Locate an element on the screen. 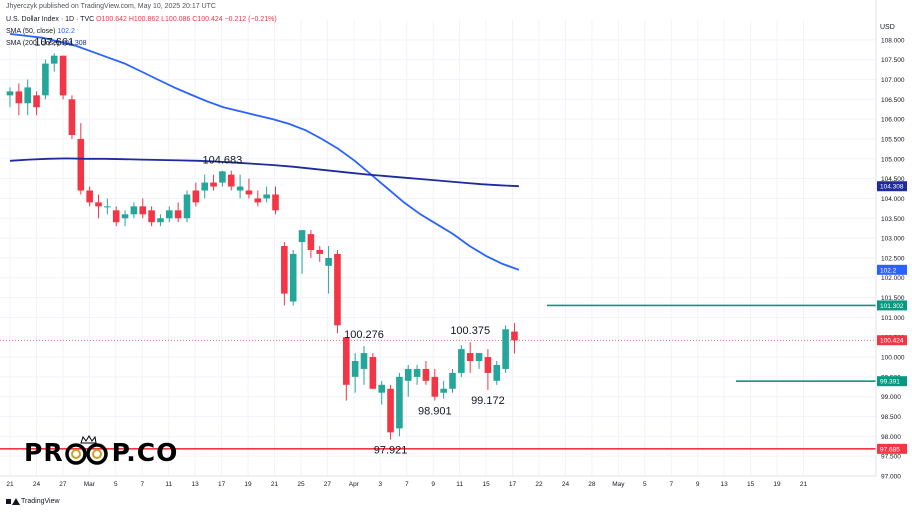 The width and height of the screenshot is (912, 513). resistance-badge is located at coordinates (892, 305).